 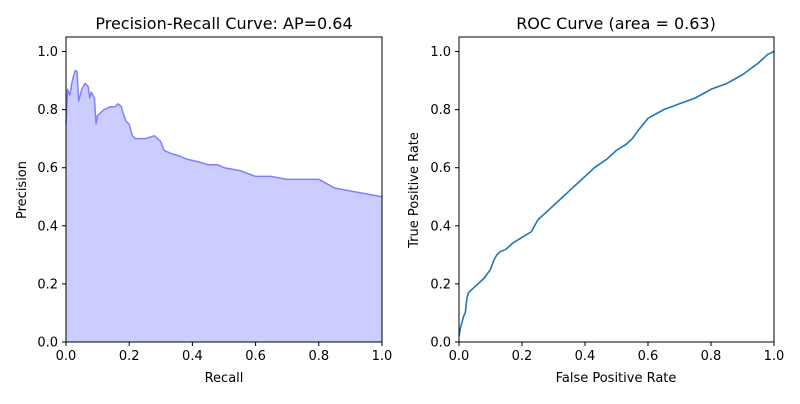 What do you see at coordinates (444, 198) in the screenshot?
I see `roc-yaxis-ticks: 0.0 0.2 0.4 0.6 0.8 1.0` at bounding box center [444, 198].